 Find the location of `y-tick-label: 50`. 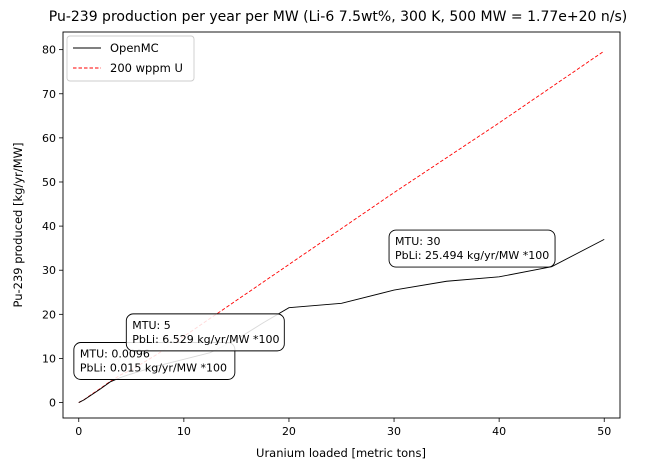

y-tick-label: 50 is located at coordinates (49, 182).